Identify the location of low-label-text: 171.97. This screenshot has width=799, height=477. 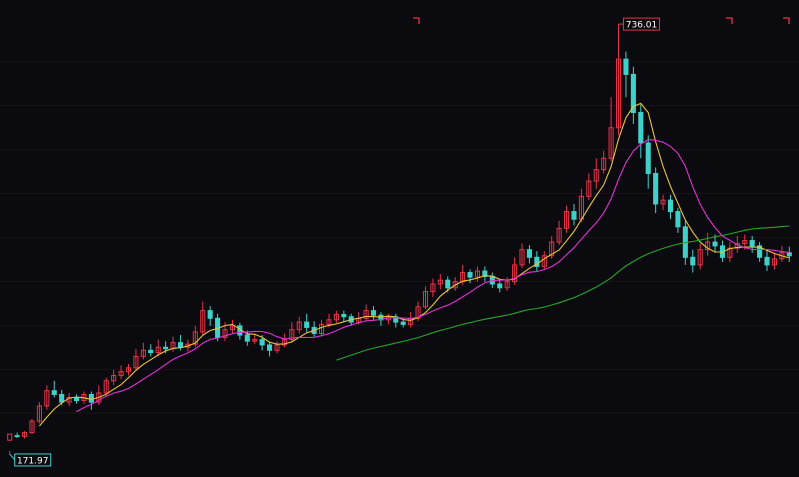
(33, 461).